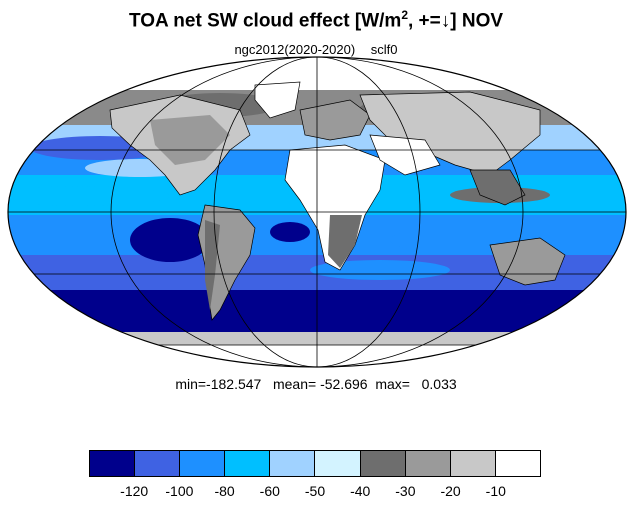 This screenshot has width=632, height=506. I want to click on patch-pac-stratocu, so click(170, 240).